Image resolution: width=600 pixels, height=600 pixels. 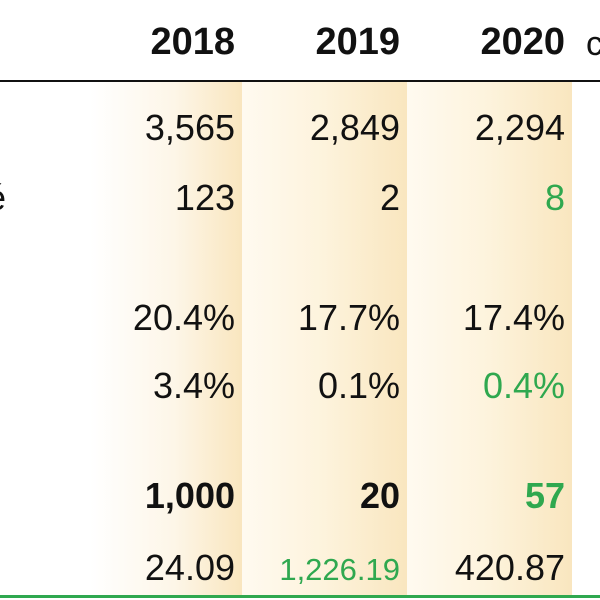 What do you see at coordinates (348, 317) in the screenshot?
I see `cell-r2-2019: 17.7%` at bounding box center [348, 317].